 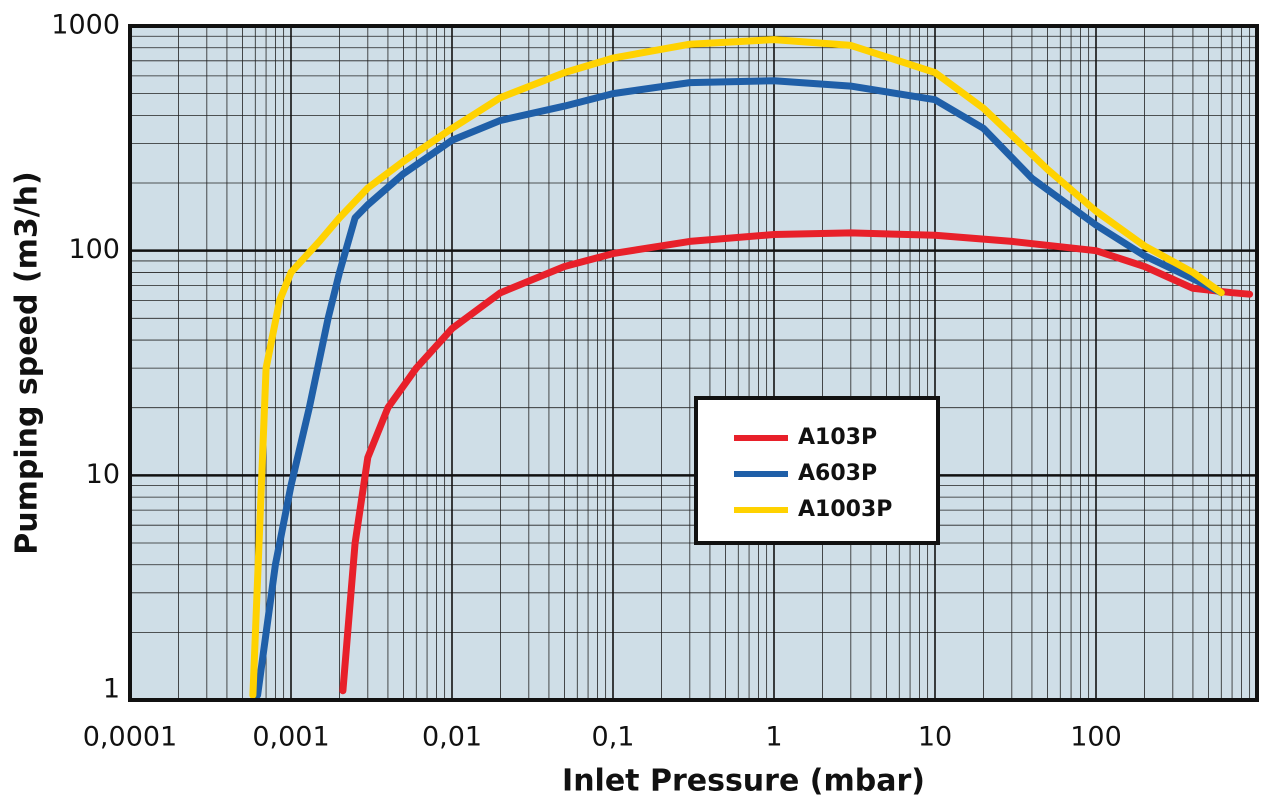 What do you see at coordinates (452, 737) in the screenshot?
I see `x-tick-label: 0,01` at bounding box center [452, 737].